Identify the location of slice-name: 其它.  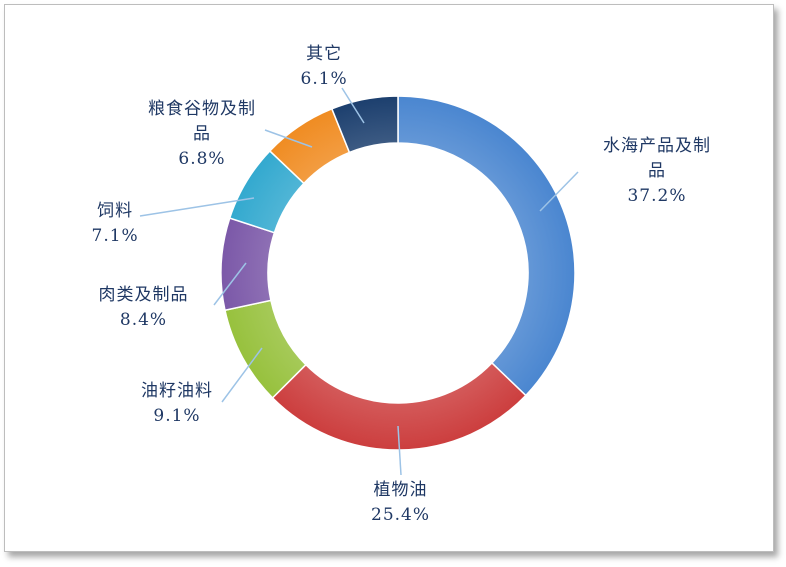
(324, 54).